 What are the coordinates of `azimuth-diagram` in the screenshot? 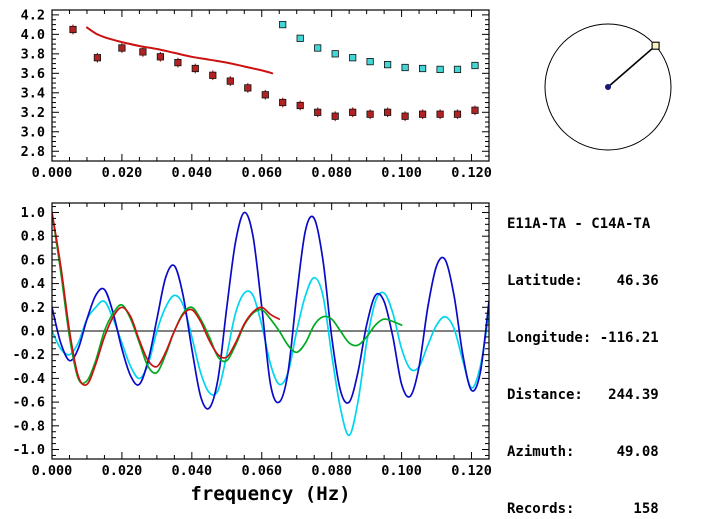 It's located at (608, 87).